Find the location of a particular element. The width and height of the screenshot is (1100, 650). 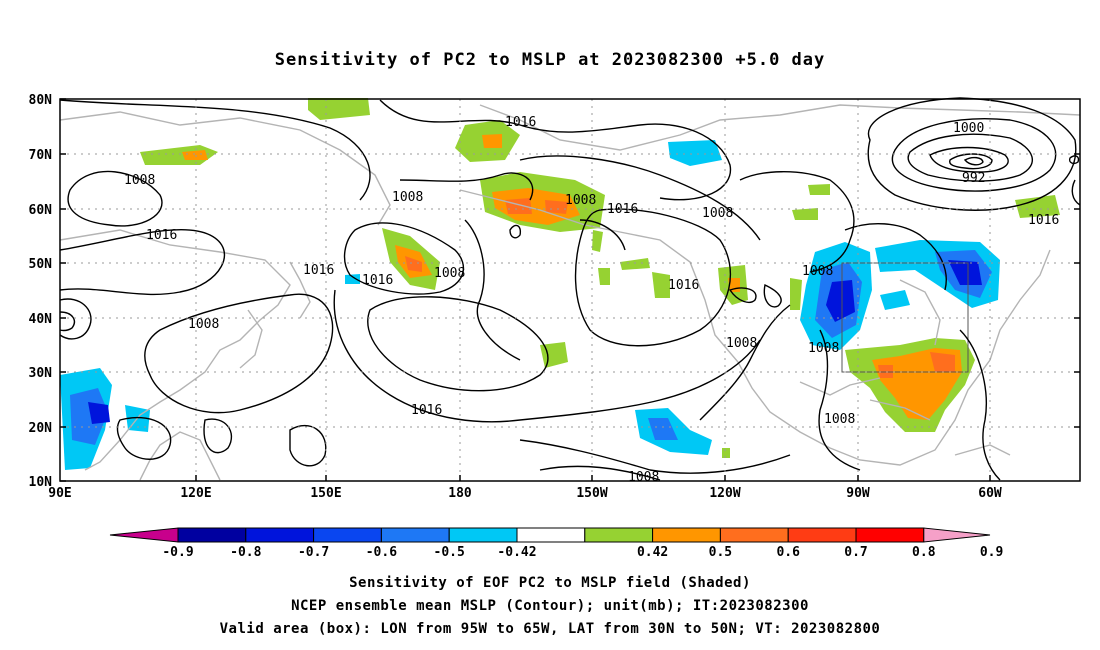

contour-label: 1000 is located at coordinates (968, 128).